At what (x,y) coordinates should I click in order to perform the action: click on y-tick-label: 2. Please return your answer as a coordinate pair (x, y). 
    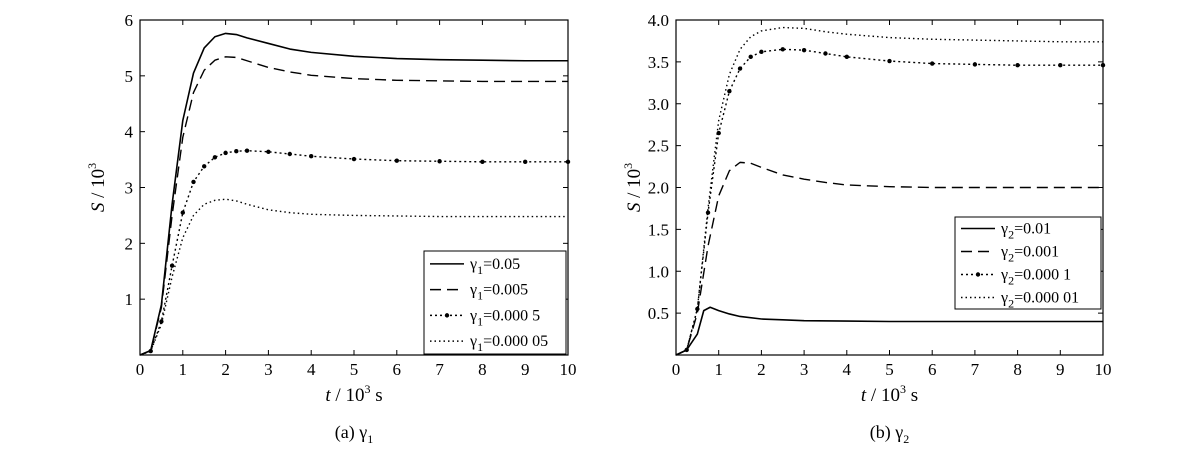
    Looking at the image, I should click on (129, 243).